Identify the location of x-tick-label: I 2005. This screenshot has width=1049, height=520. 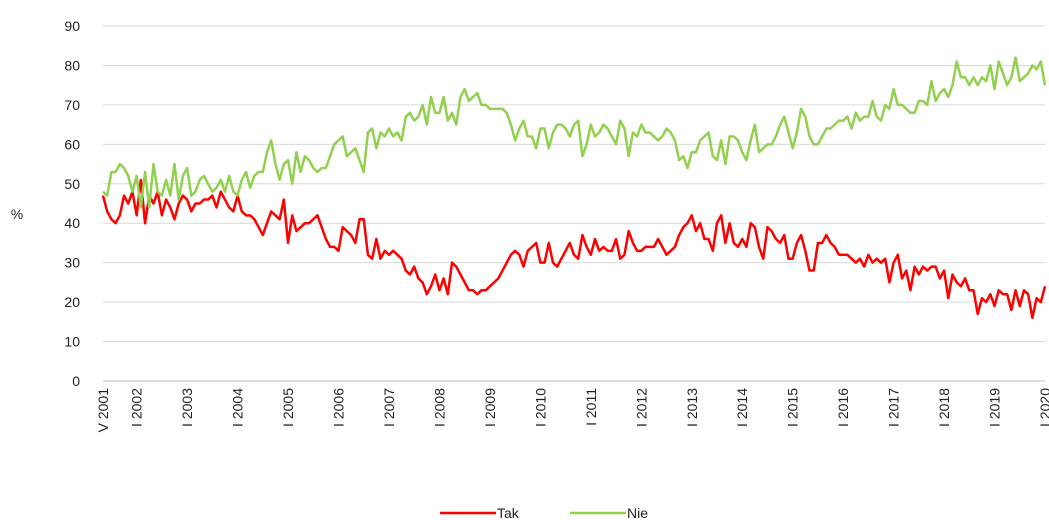
(288, 407).